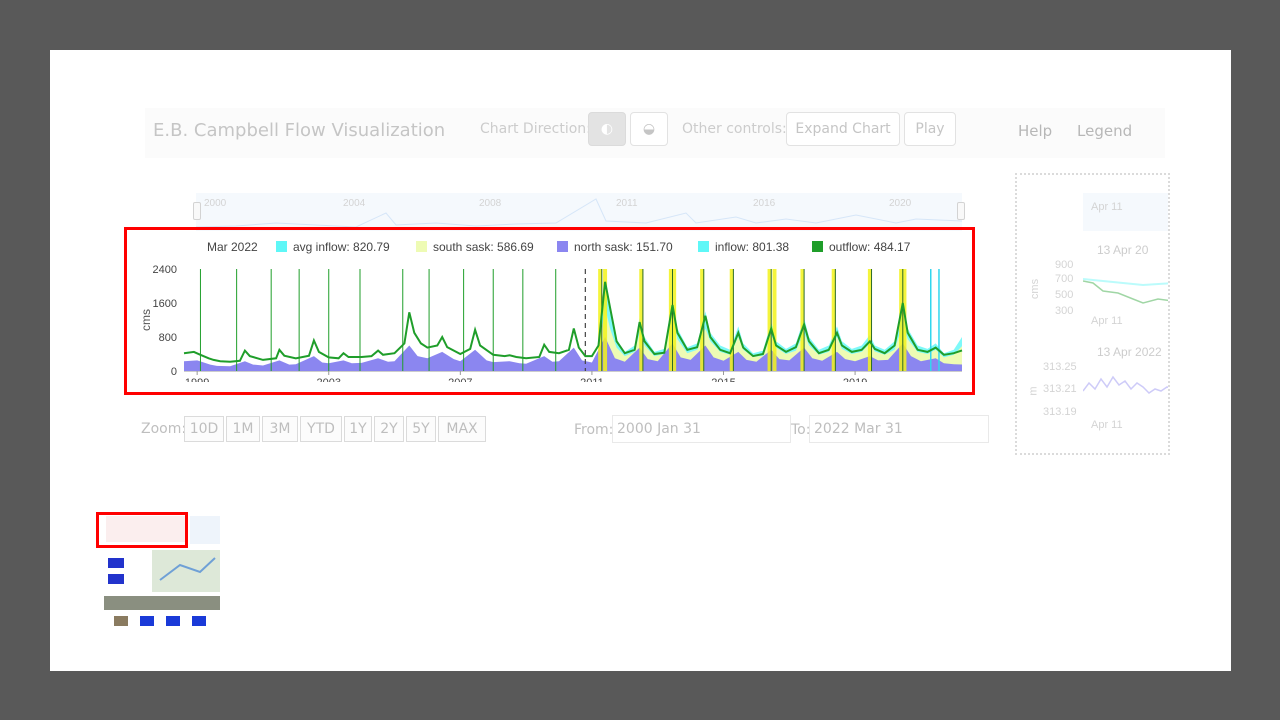  I want to click on from-date-input, so click(701, 429).